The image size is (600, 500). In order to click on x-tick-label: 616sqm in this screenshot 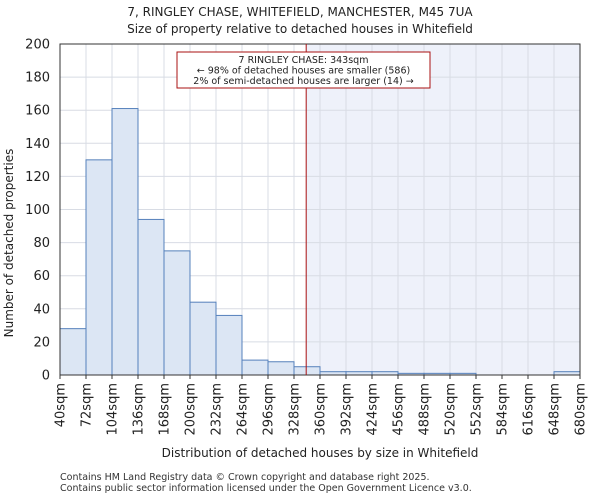, I will do `click(529, 409)`.